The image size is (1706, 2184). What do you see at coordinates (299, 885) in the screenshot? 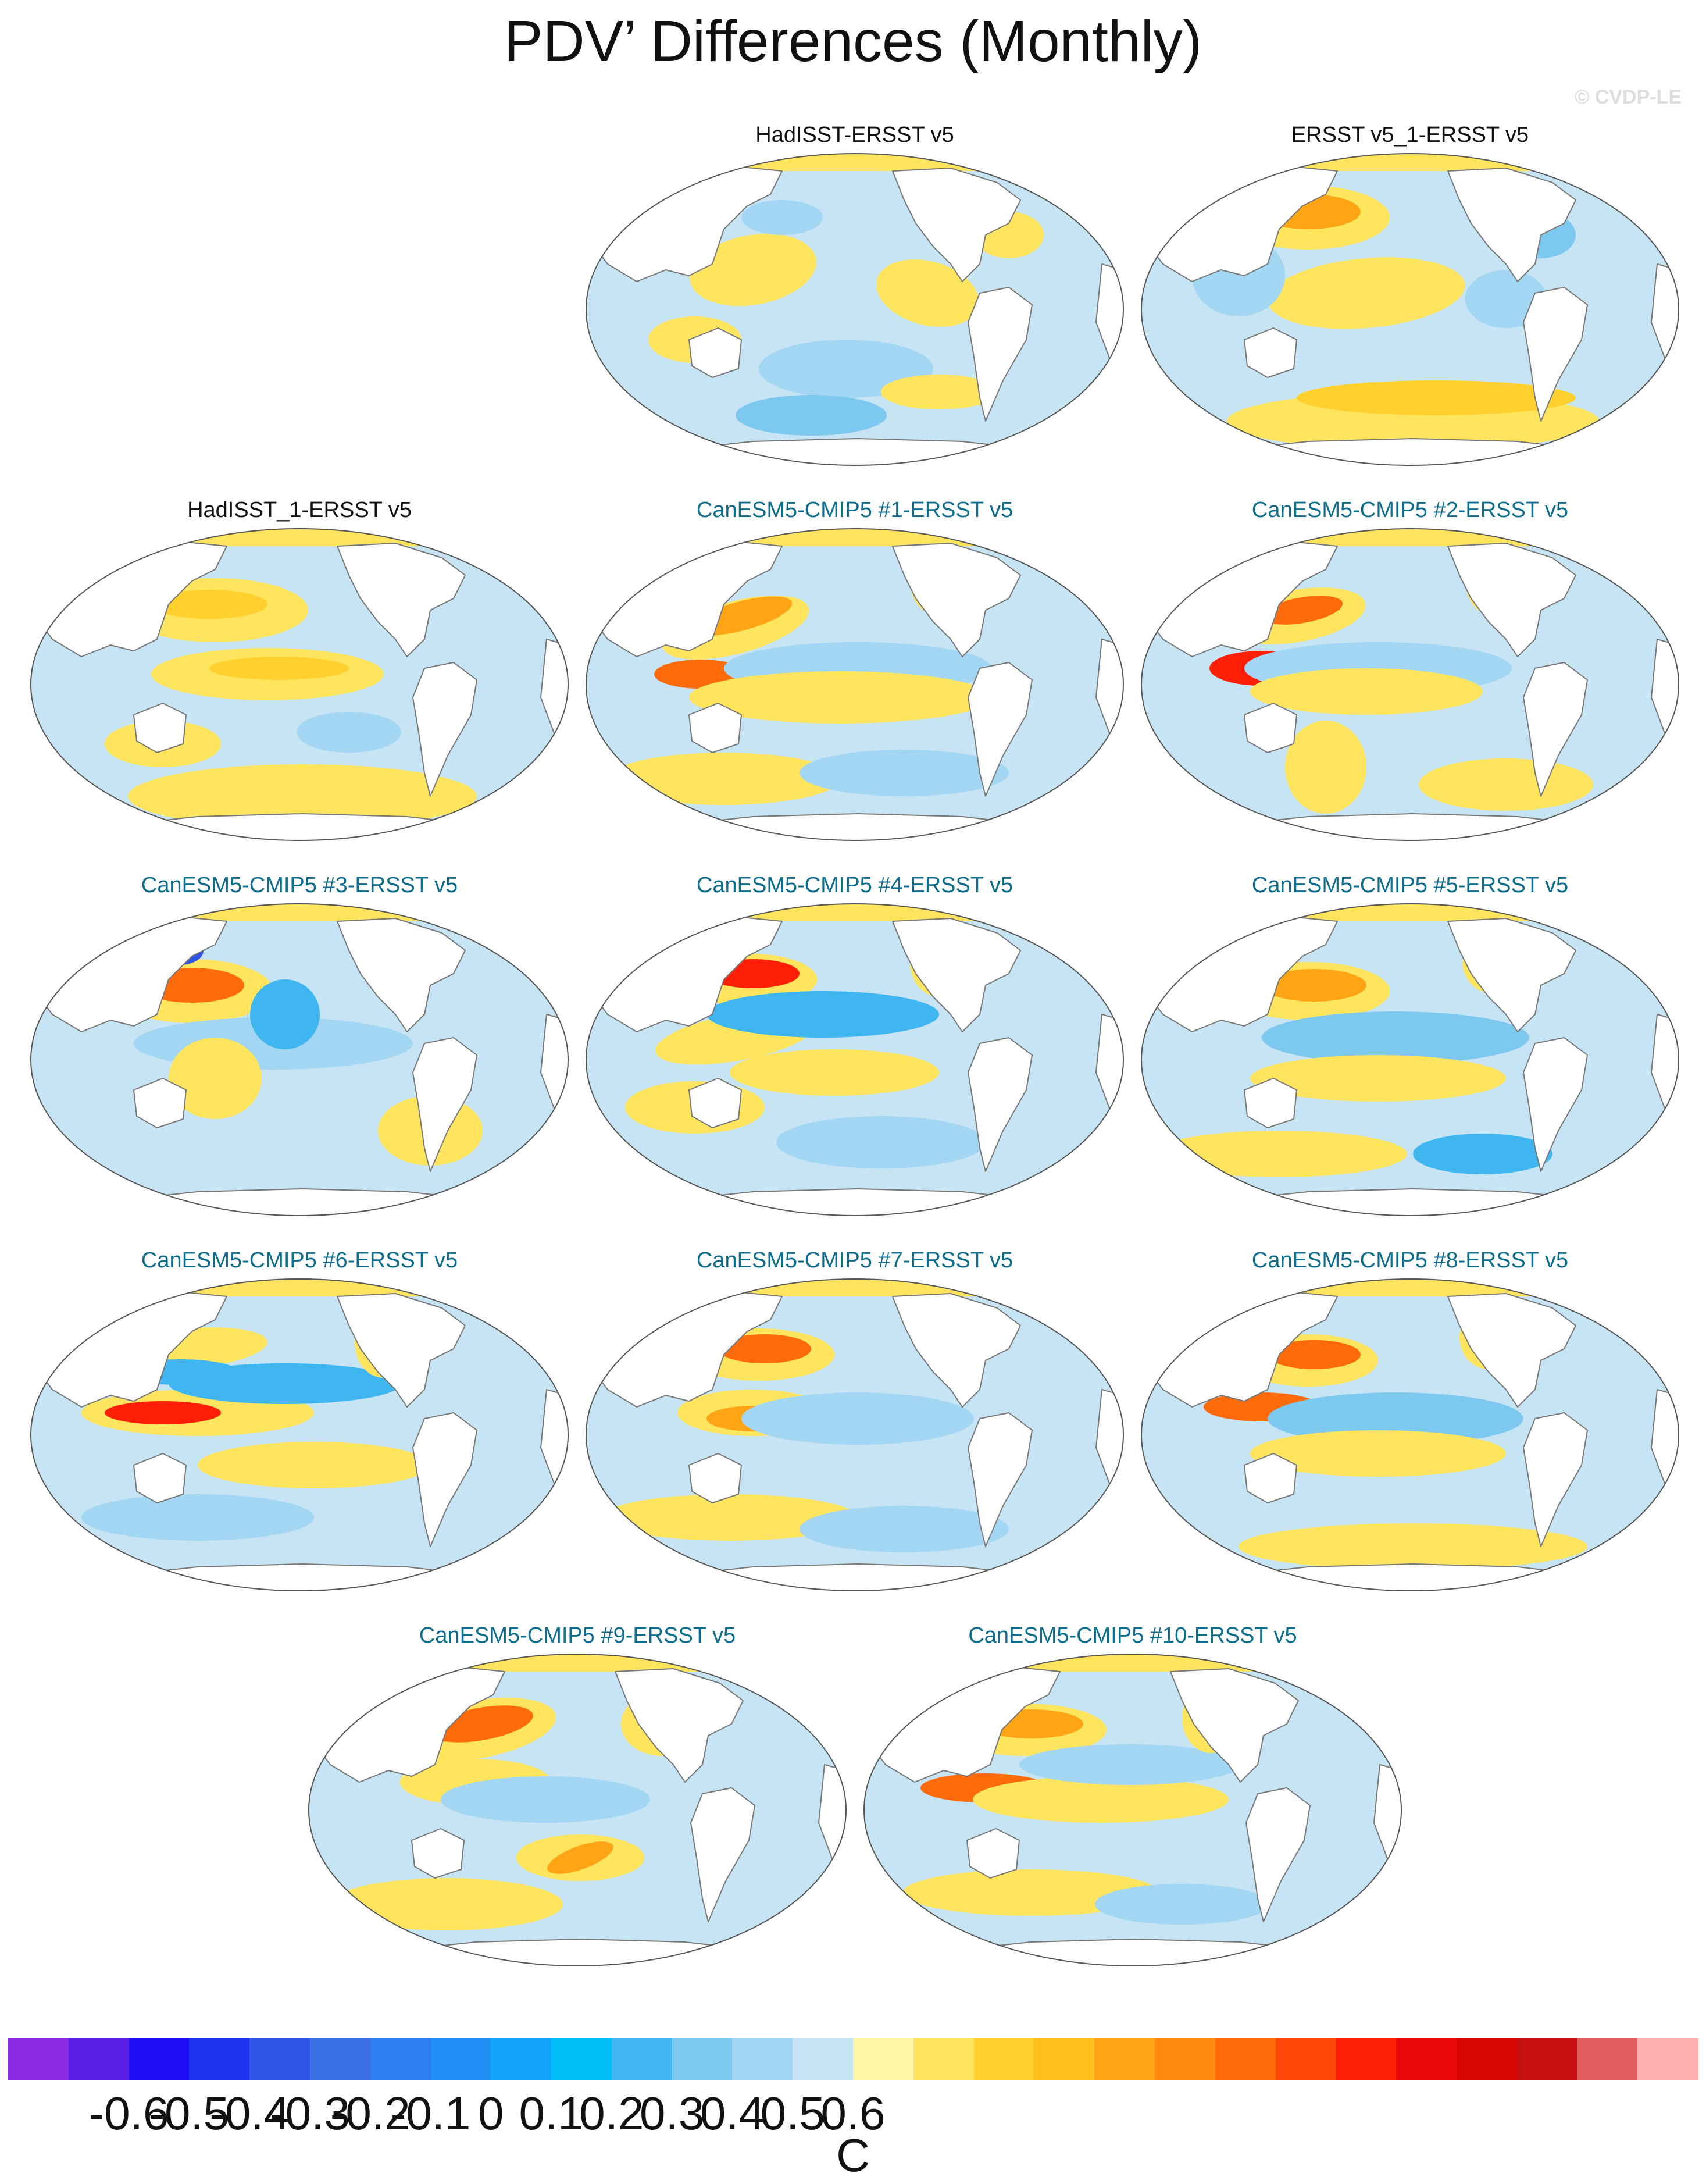
I see `panel-title: CanESM5-CMIP5 #3-ERSST v5` at bounding box center [299, 885].